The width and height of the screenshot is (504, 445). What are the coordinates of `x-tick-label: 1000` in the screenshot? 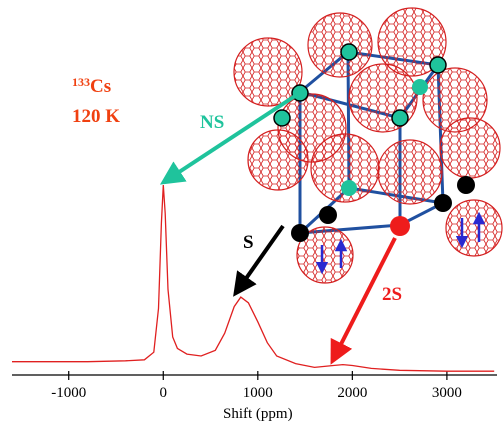 It's located at (258, 393).